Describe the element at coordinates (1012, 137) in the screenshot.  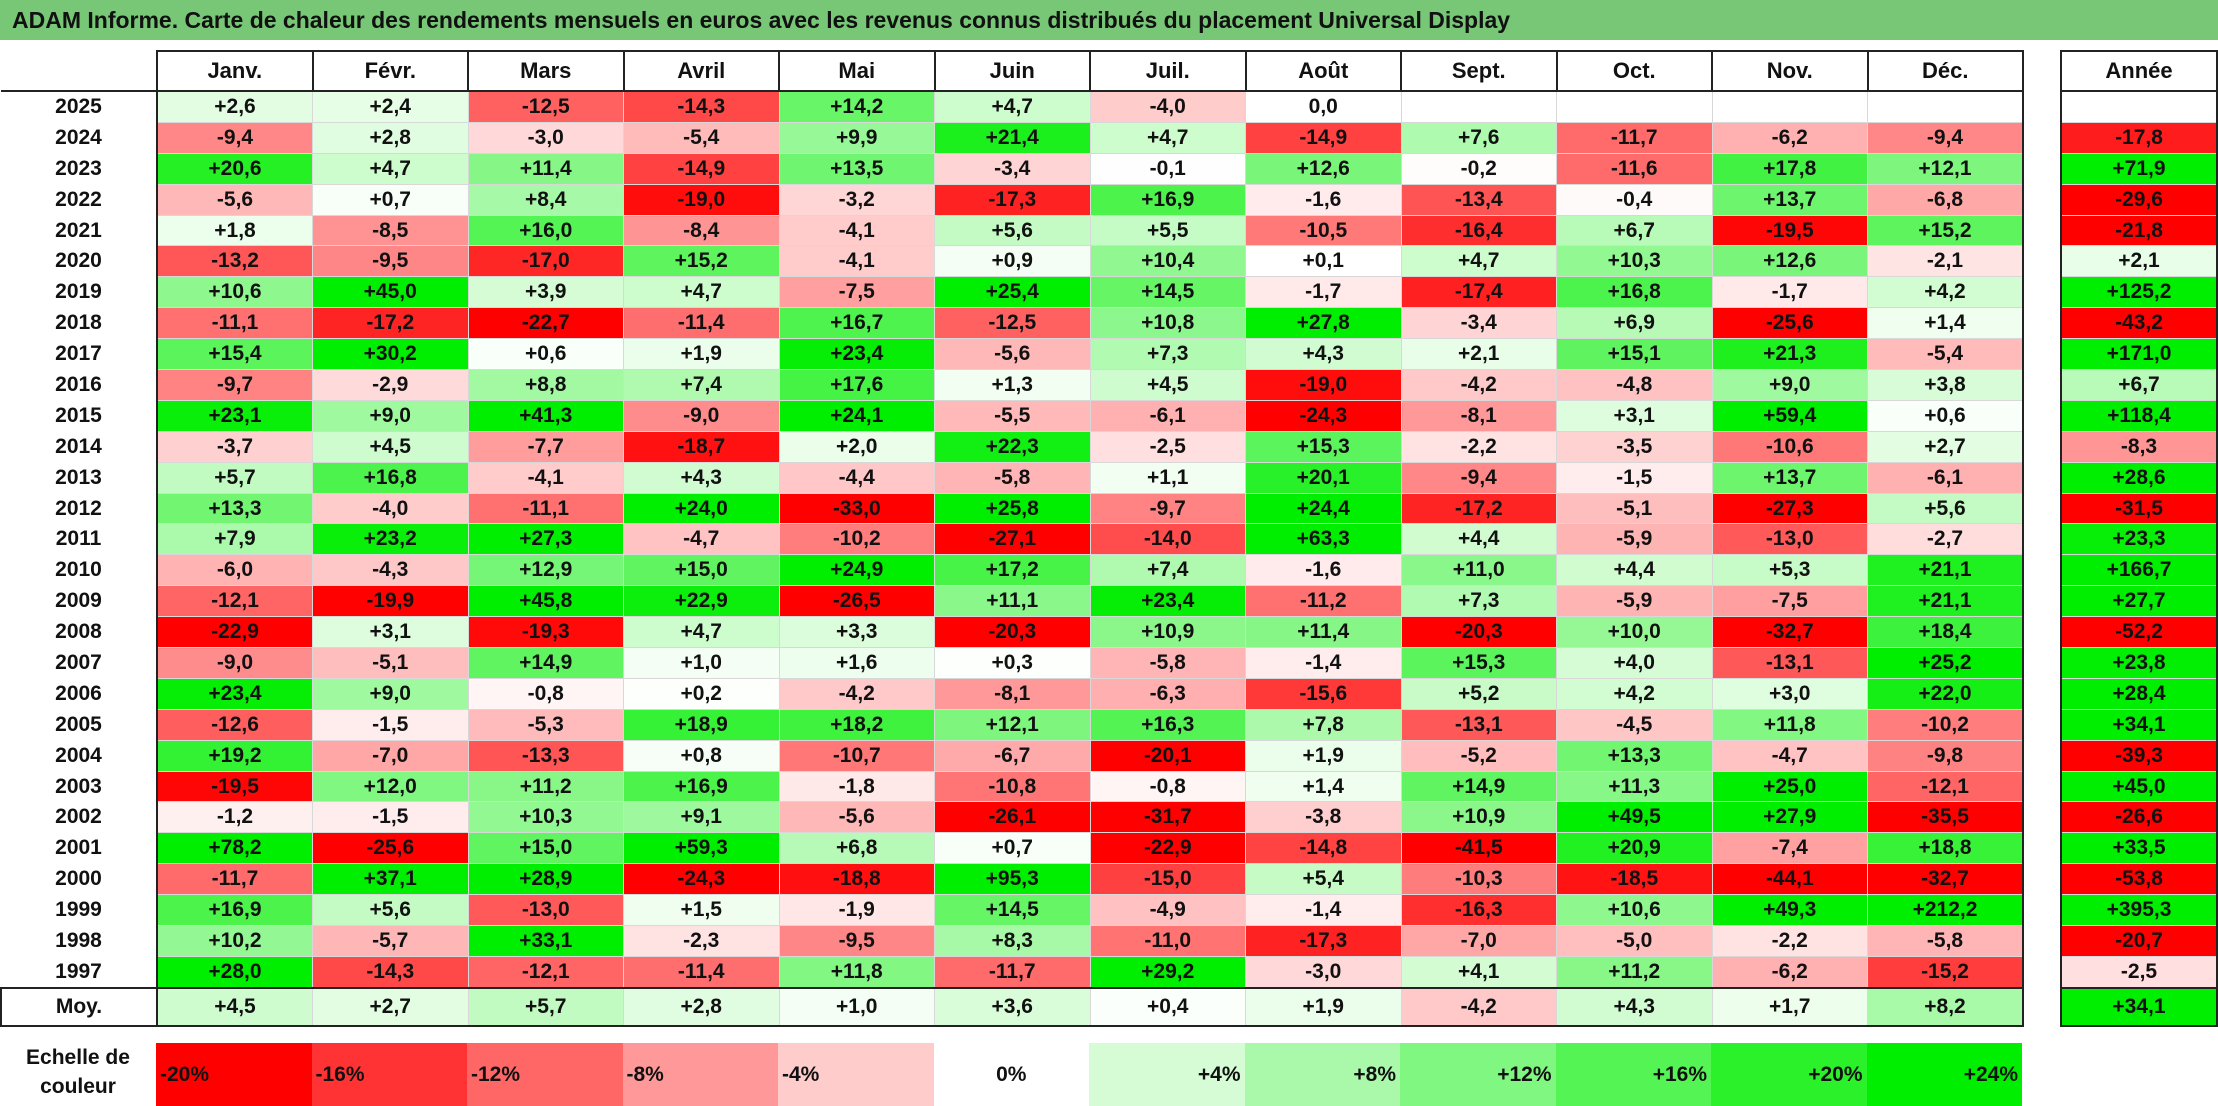
I see `heatmap-cell: +21,4` at that location.